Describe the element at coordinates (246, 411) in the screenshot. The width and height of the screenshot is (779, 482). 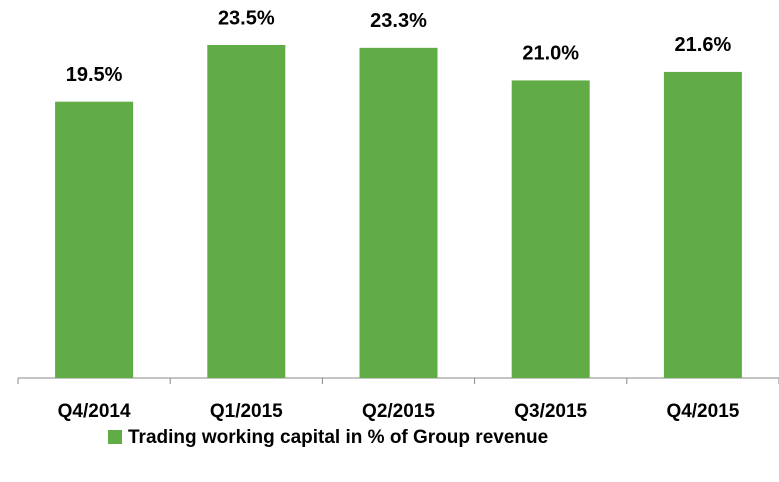
I see `x-tick-label: Q1/2015` at that location.